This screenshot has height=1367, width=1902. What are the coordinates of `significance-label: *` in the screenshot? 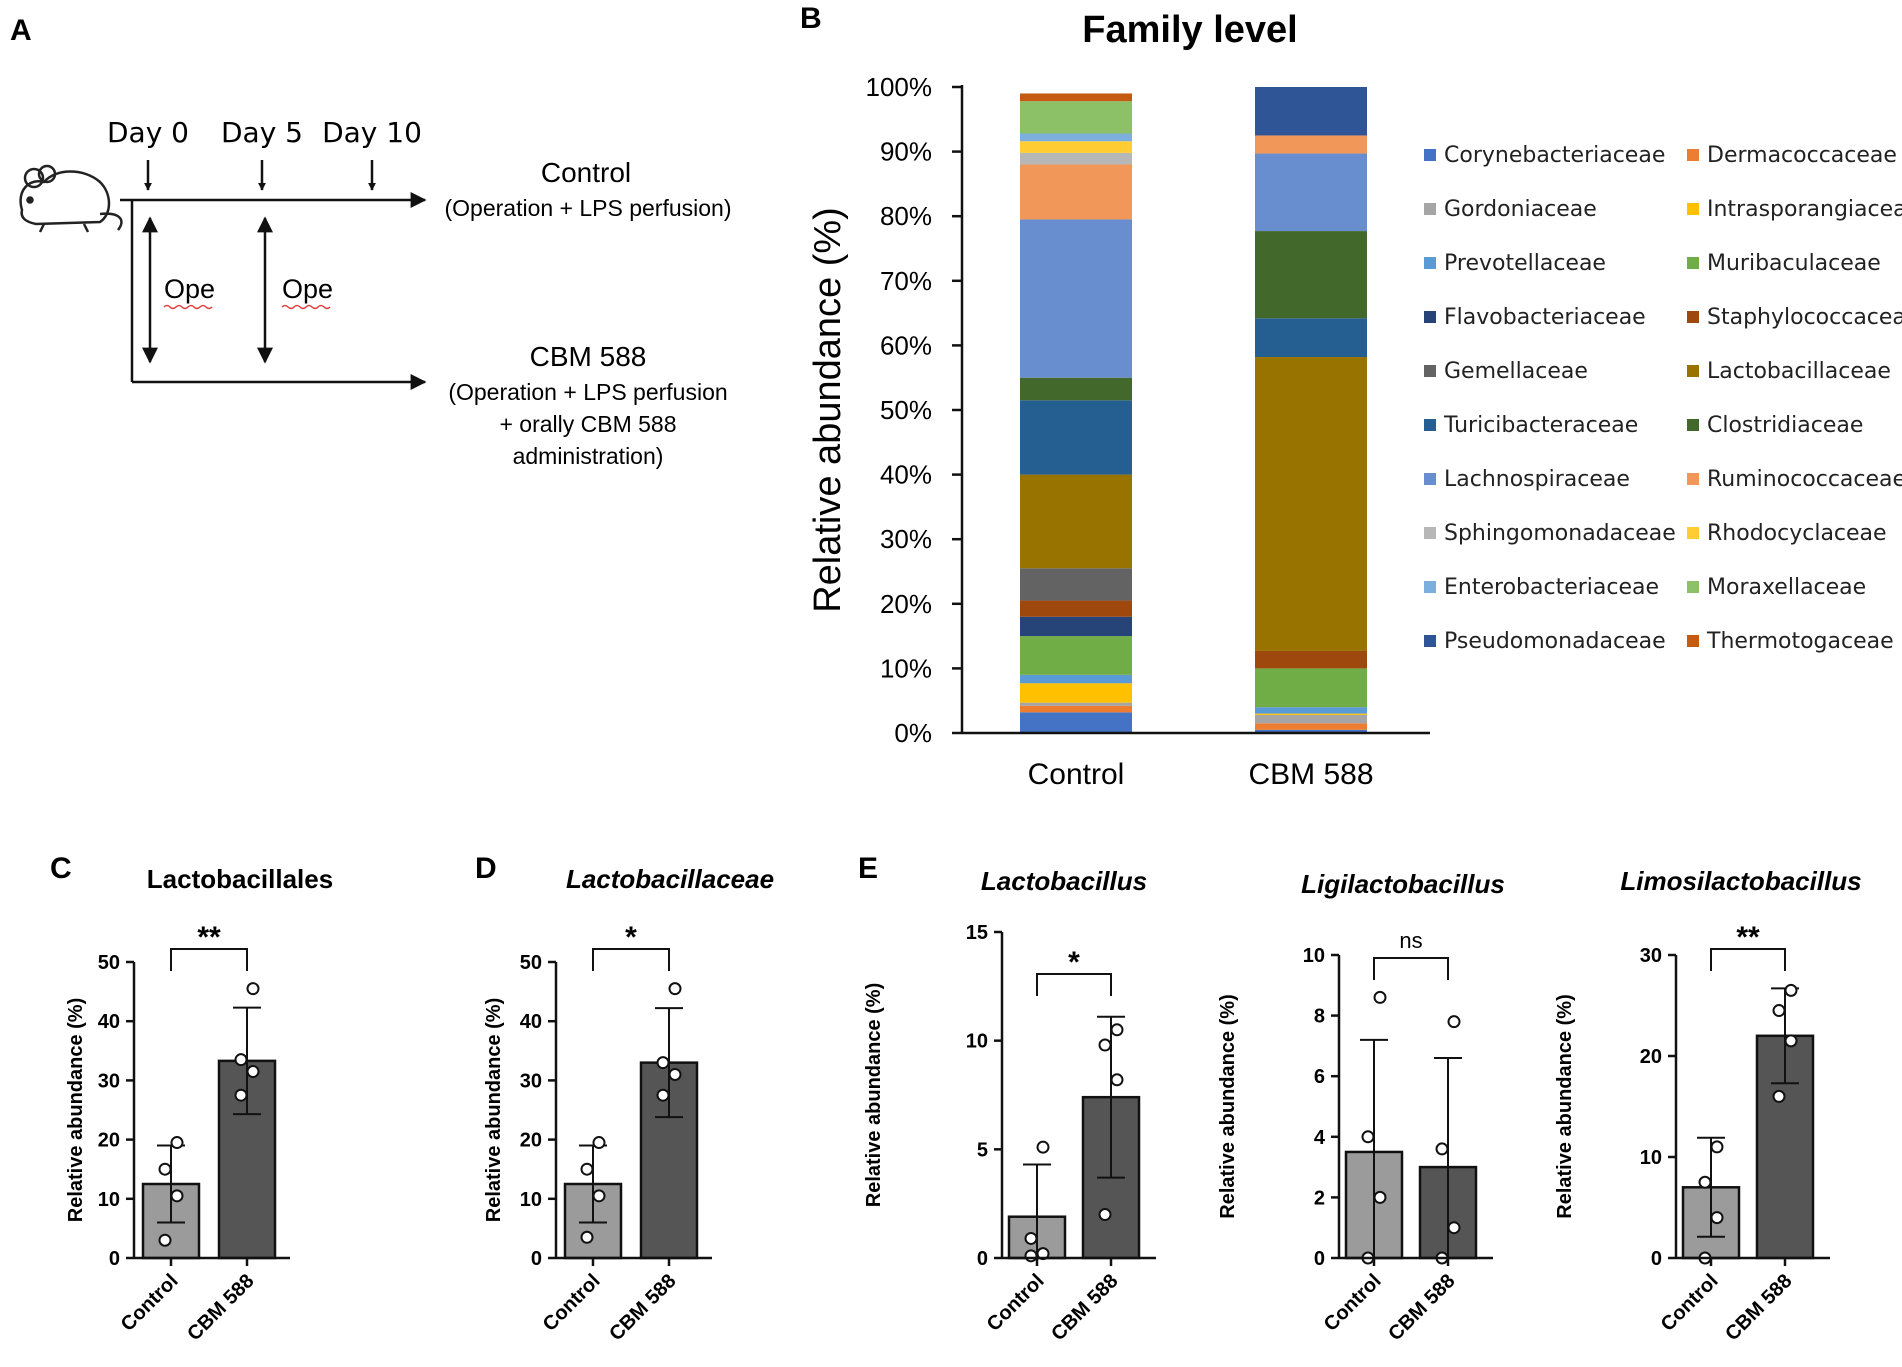 It's located at (1074, 962).